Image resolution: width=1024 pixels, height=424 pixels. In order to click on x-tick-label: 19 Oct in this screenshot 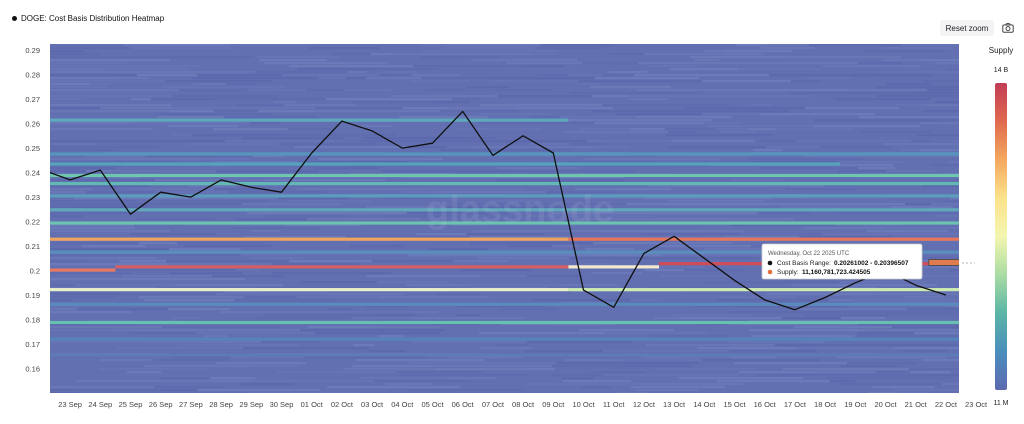, I will do `click(855, 404)`.